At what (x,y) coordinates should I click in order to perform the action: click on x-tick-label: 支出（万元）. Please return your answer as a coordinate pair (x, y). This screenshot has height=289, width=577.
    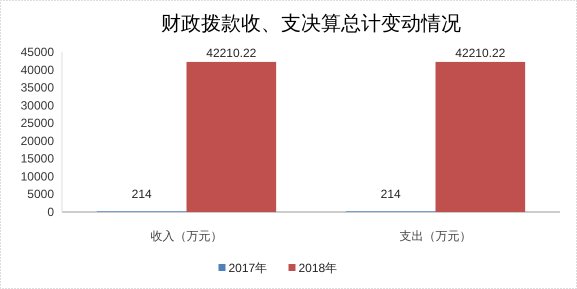
    Looking at the image, I should click on (436, 236).